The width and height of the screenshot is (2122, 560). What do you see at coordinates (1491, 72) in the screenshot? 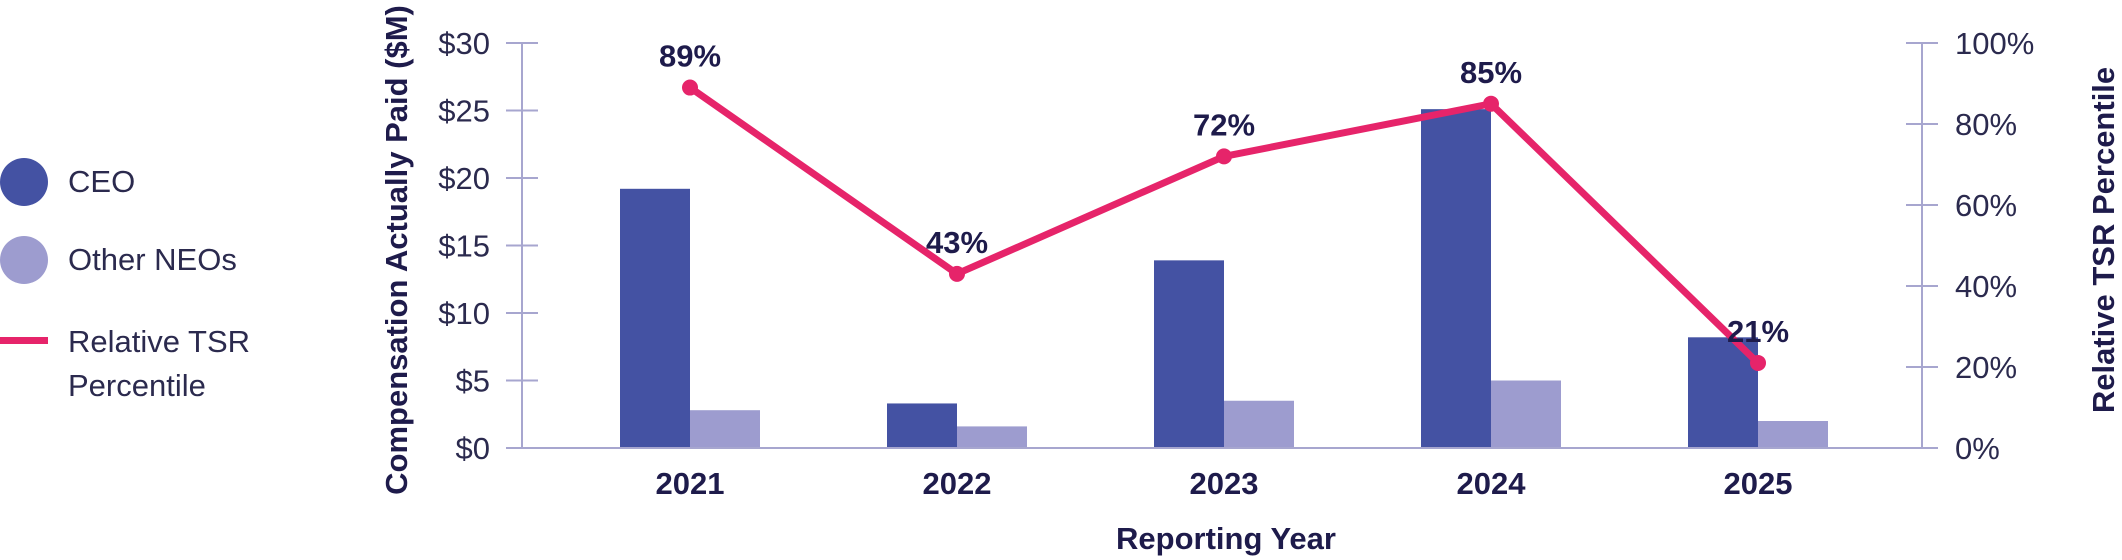
I see `tsr-data-label-2024: 85%` at bounding box center [1491, 72].